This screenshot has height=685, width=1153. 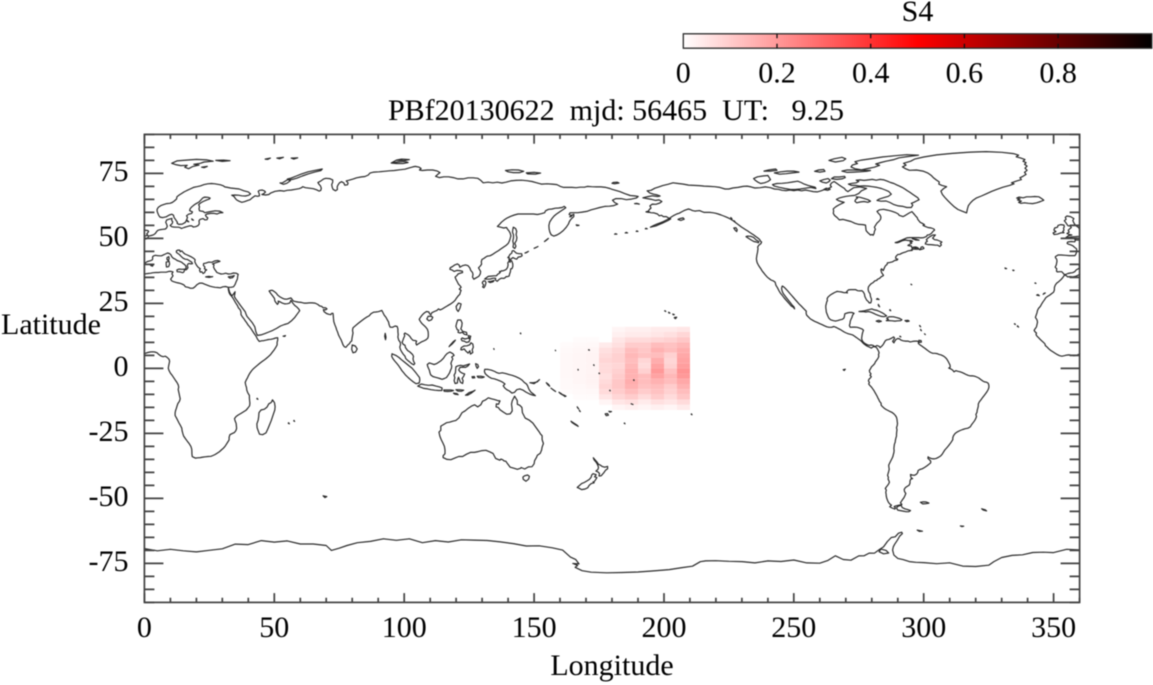 What do you see at coordinates (1058, 73) in the screenshot?
I see `svg-text: 0.8` at bounding box center [1058, 73].